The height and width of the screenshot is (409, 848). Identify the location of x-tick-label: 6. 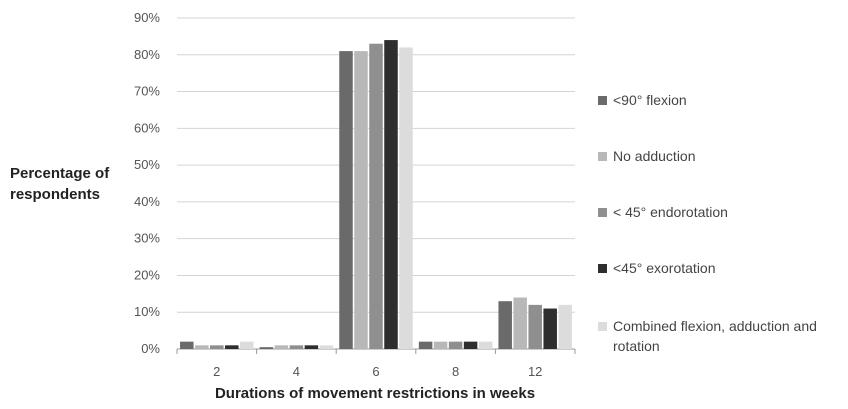
(375, 371).